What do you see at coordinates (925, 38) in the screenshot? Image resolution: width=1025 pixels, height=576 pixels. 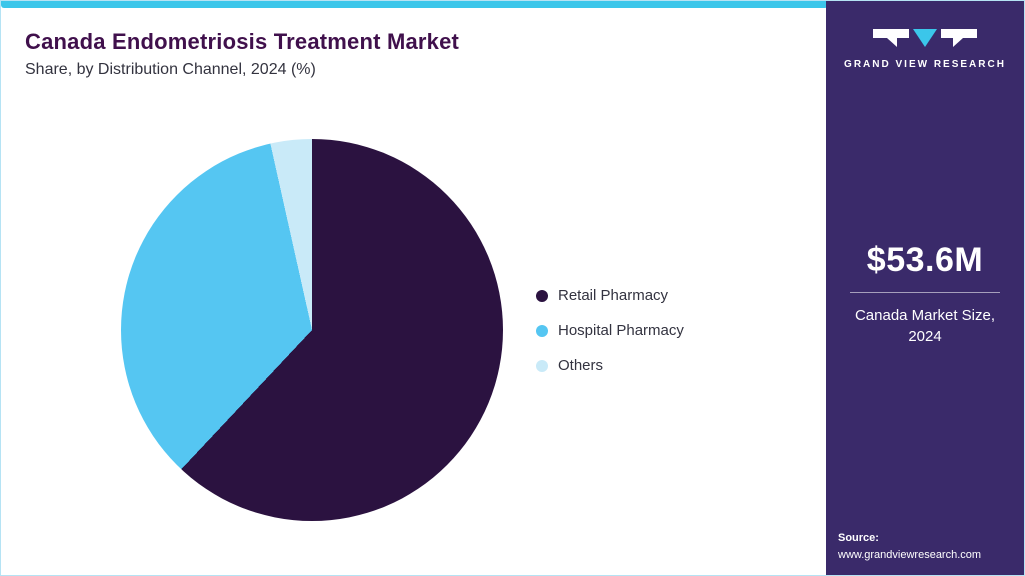 I see `grand-view-research-logo-icon` at bounding box center [925, 38].